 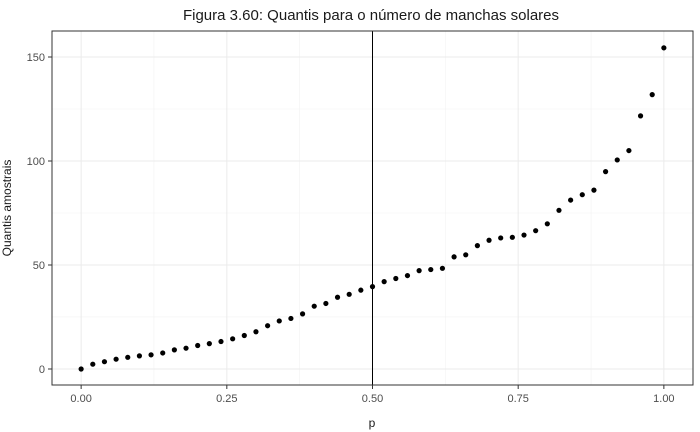 What do you see at coordinates (36, 162) in the screenshot?
I see `y-tick-label: 100` at bounding box center [36, 162].